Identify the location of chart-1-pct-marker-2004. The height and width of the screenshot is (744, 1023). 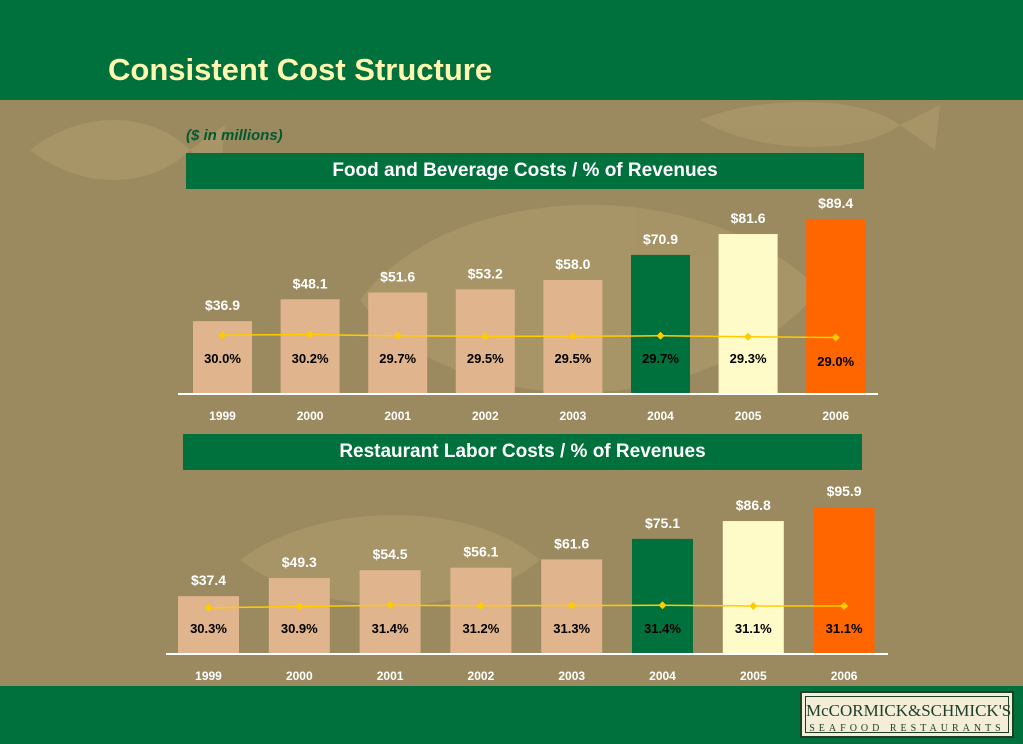
(660, 335).